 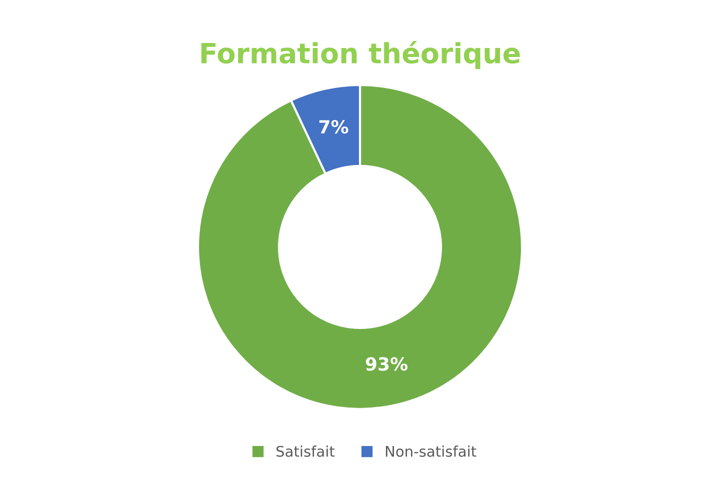 What do you see at coordinates (333, 127) in the screenshot?
I see `data-label: 7%` at bounding box center [333, 127].